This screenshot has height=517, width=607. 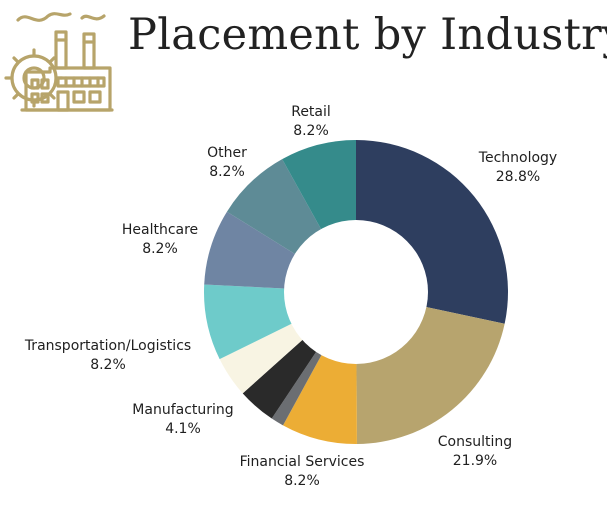 What do you see at coordinates (518, 177) in the screenshot?
I see `slice-value-technology: 28.8%` at bounding box center [518, 177].